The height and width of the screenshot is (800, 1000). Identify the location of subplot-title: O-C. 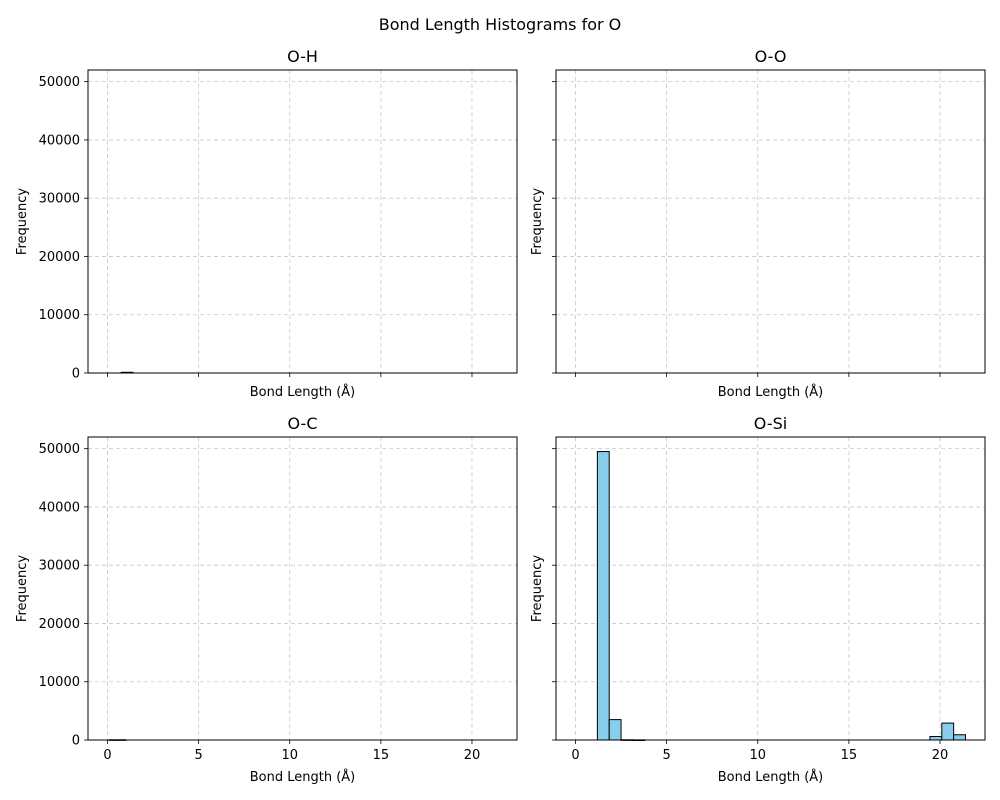
(303, 423).